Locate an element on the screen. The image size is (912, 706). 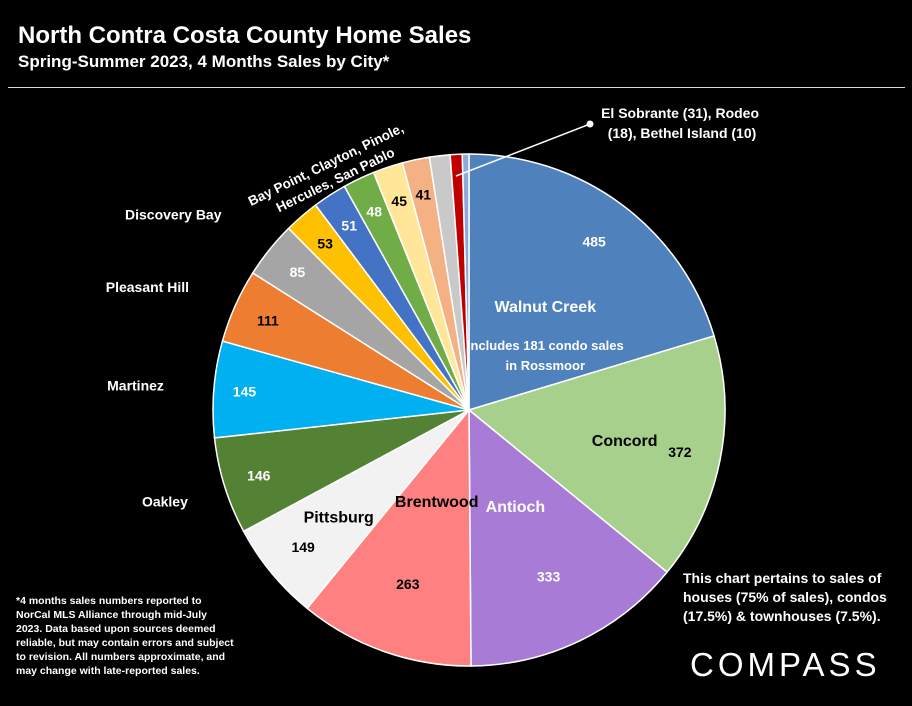
footnote-line: *4 months sales numbers reported to is located at coordinates (109, 601).